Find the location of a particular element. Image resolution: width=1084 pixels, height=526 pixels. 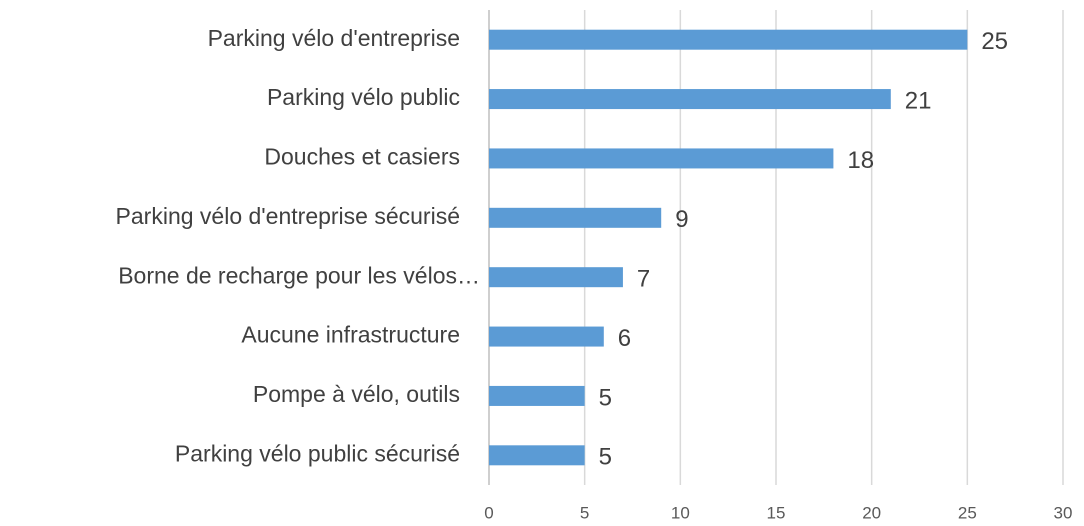

x-tick-label: 20 is located at coordinates (871, 512).